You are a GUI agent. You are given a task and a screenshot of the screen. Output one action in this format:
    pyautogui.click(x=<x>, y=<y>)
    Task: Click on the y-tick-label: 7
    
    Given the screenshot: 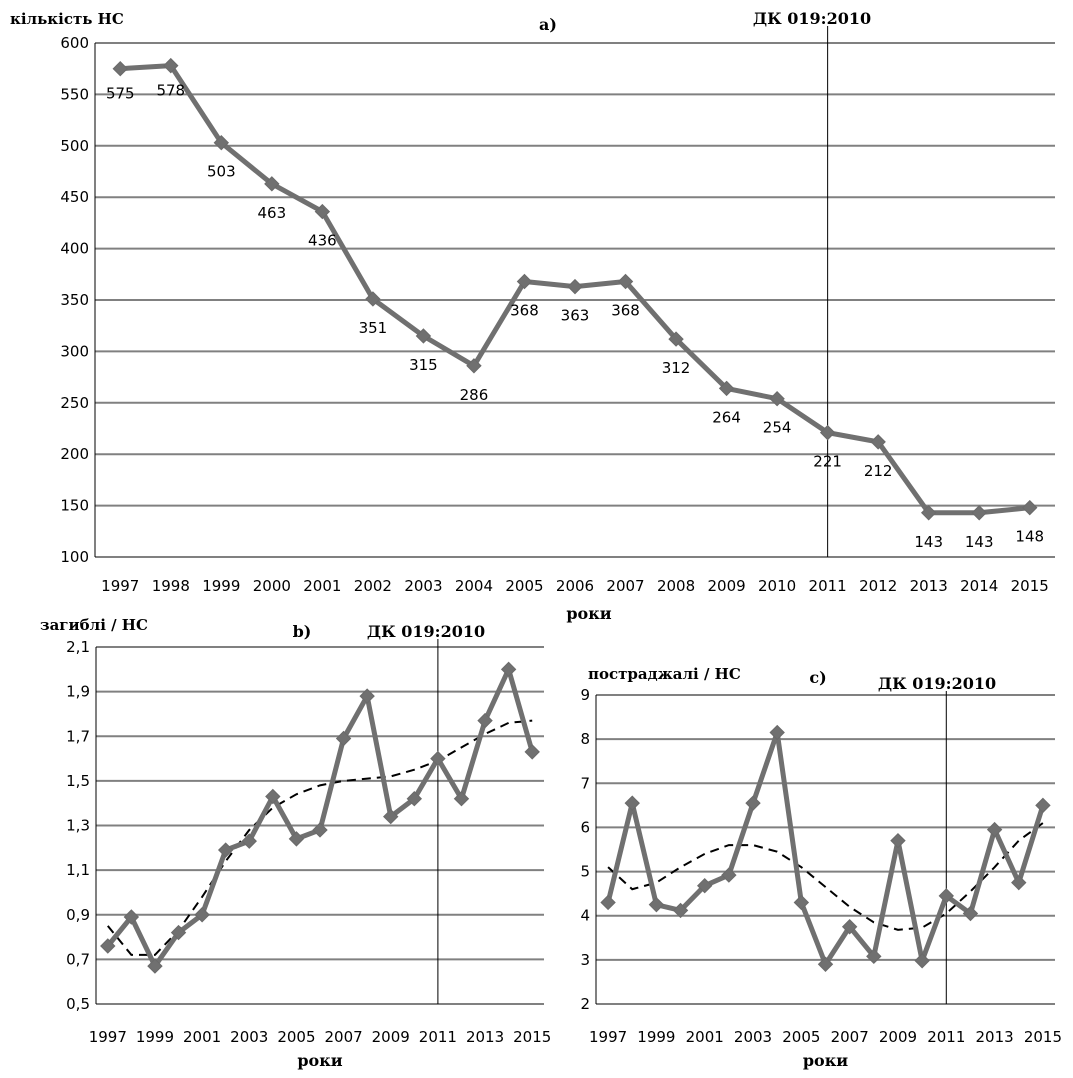 What is the action you would take?
    pyautogui.click(x=585, y=783)
    